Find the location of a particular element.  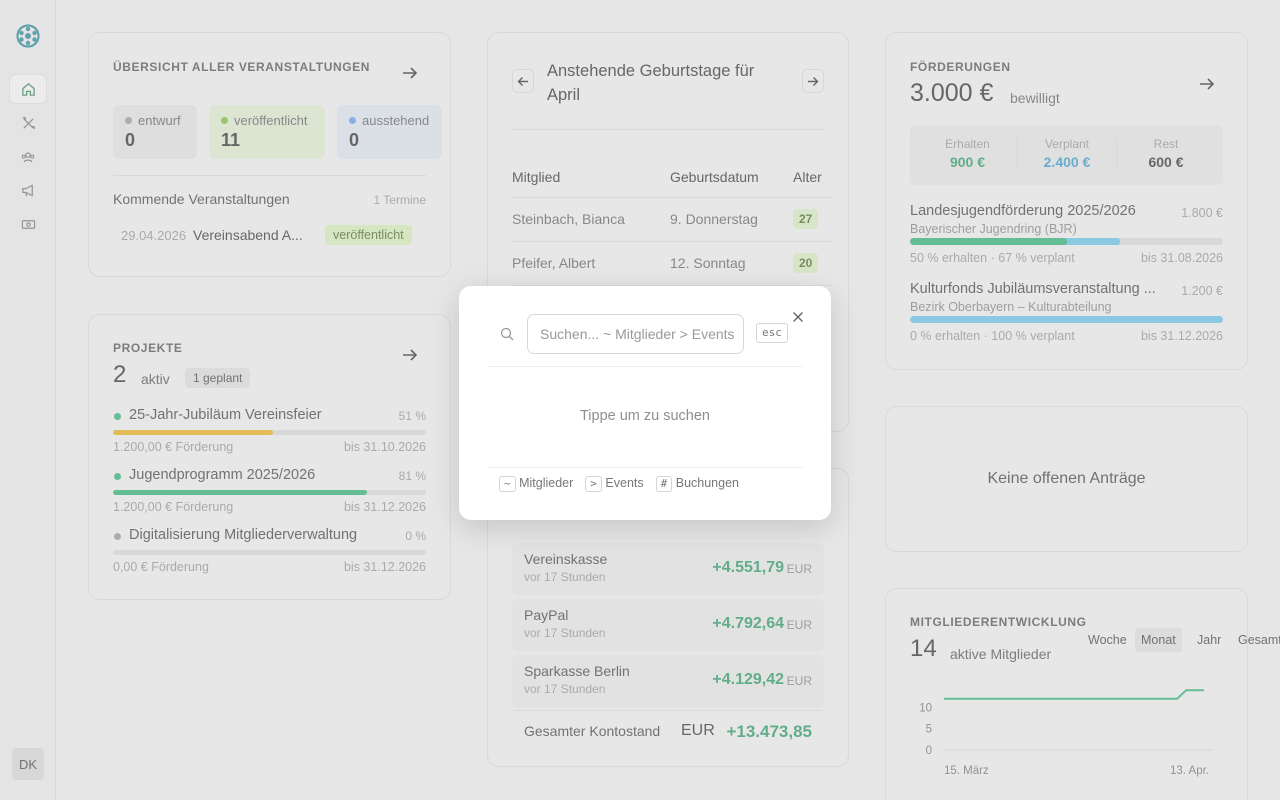

arrow-left-icon is located at coordinates (522, 81).